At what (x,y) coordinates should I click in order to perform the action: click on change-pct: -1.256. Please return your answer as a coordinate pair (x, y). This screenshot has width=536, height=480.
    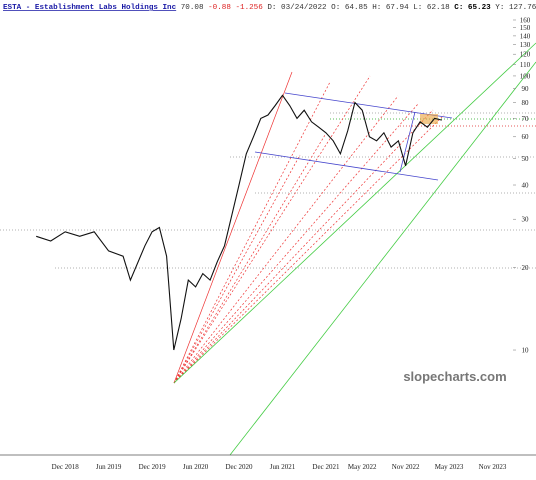
    Looking at the image, I should click on (249, 8).